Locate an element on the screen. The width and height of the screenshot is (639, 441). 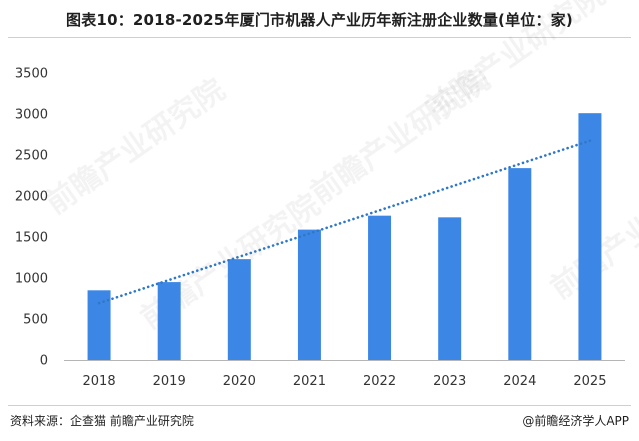
y-tick-label: 3500 is located at coordinates (31, 74).